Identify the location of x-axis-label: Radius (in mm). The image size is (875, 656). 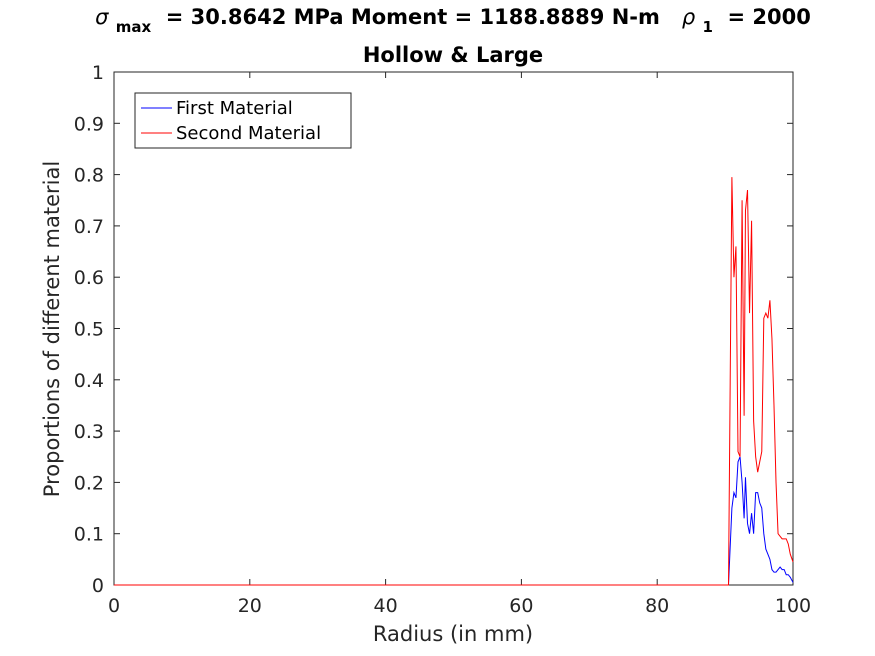
(453, 634).